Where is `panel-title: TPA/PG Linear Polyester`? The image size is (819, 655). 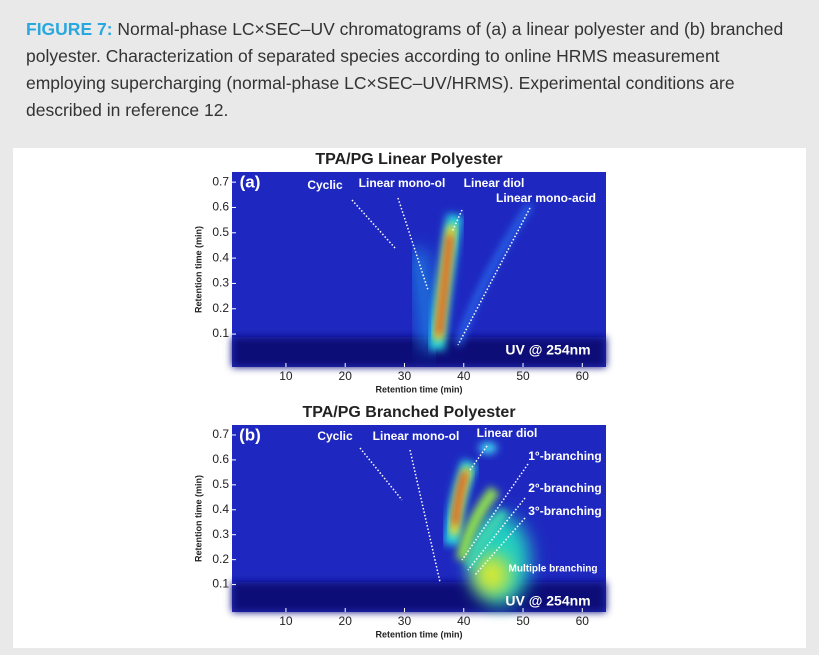 panel-title: TPA/PG Linear Polyester is located at coordinates (408, 159).